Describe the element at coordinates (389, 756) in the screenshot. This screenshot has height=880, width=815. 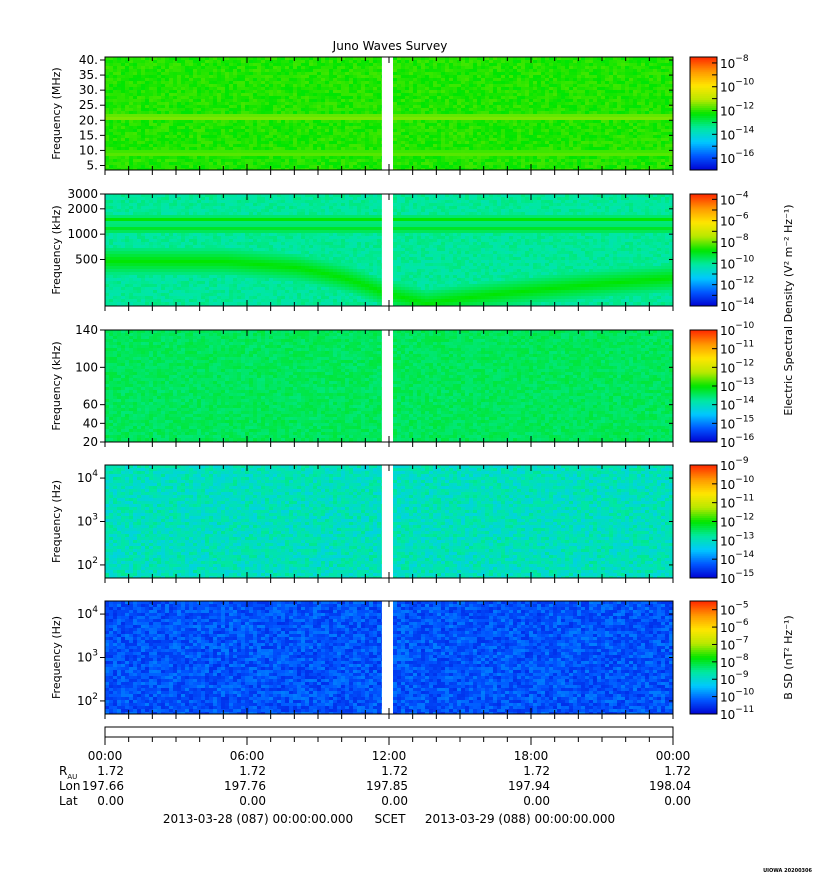
I see `time-tick-label: 12:00` at that location.